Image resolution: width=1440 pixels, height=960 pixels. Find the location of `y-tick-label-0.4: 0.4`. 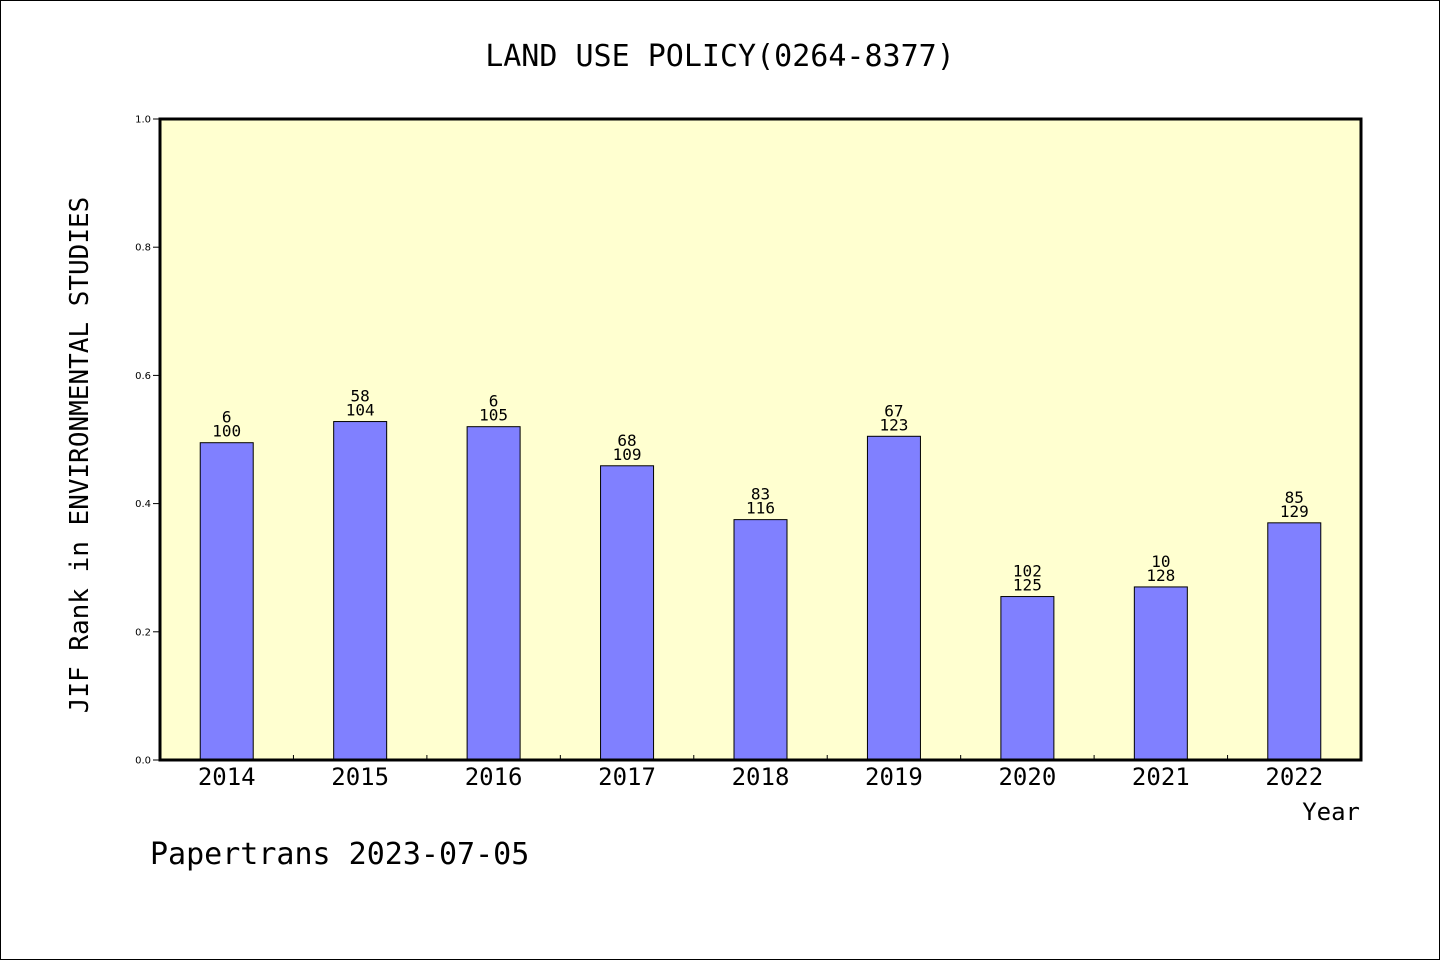

y-tick-label-0.4: 0.4 is located at coordinates (143, 504).